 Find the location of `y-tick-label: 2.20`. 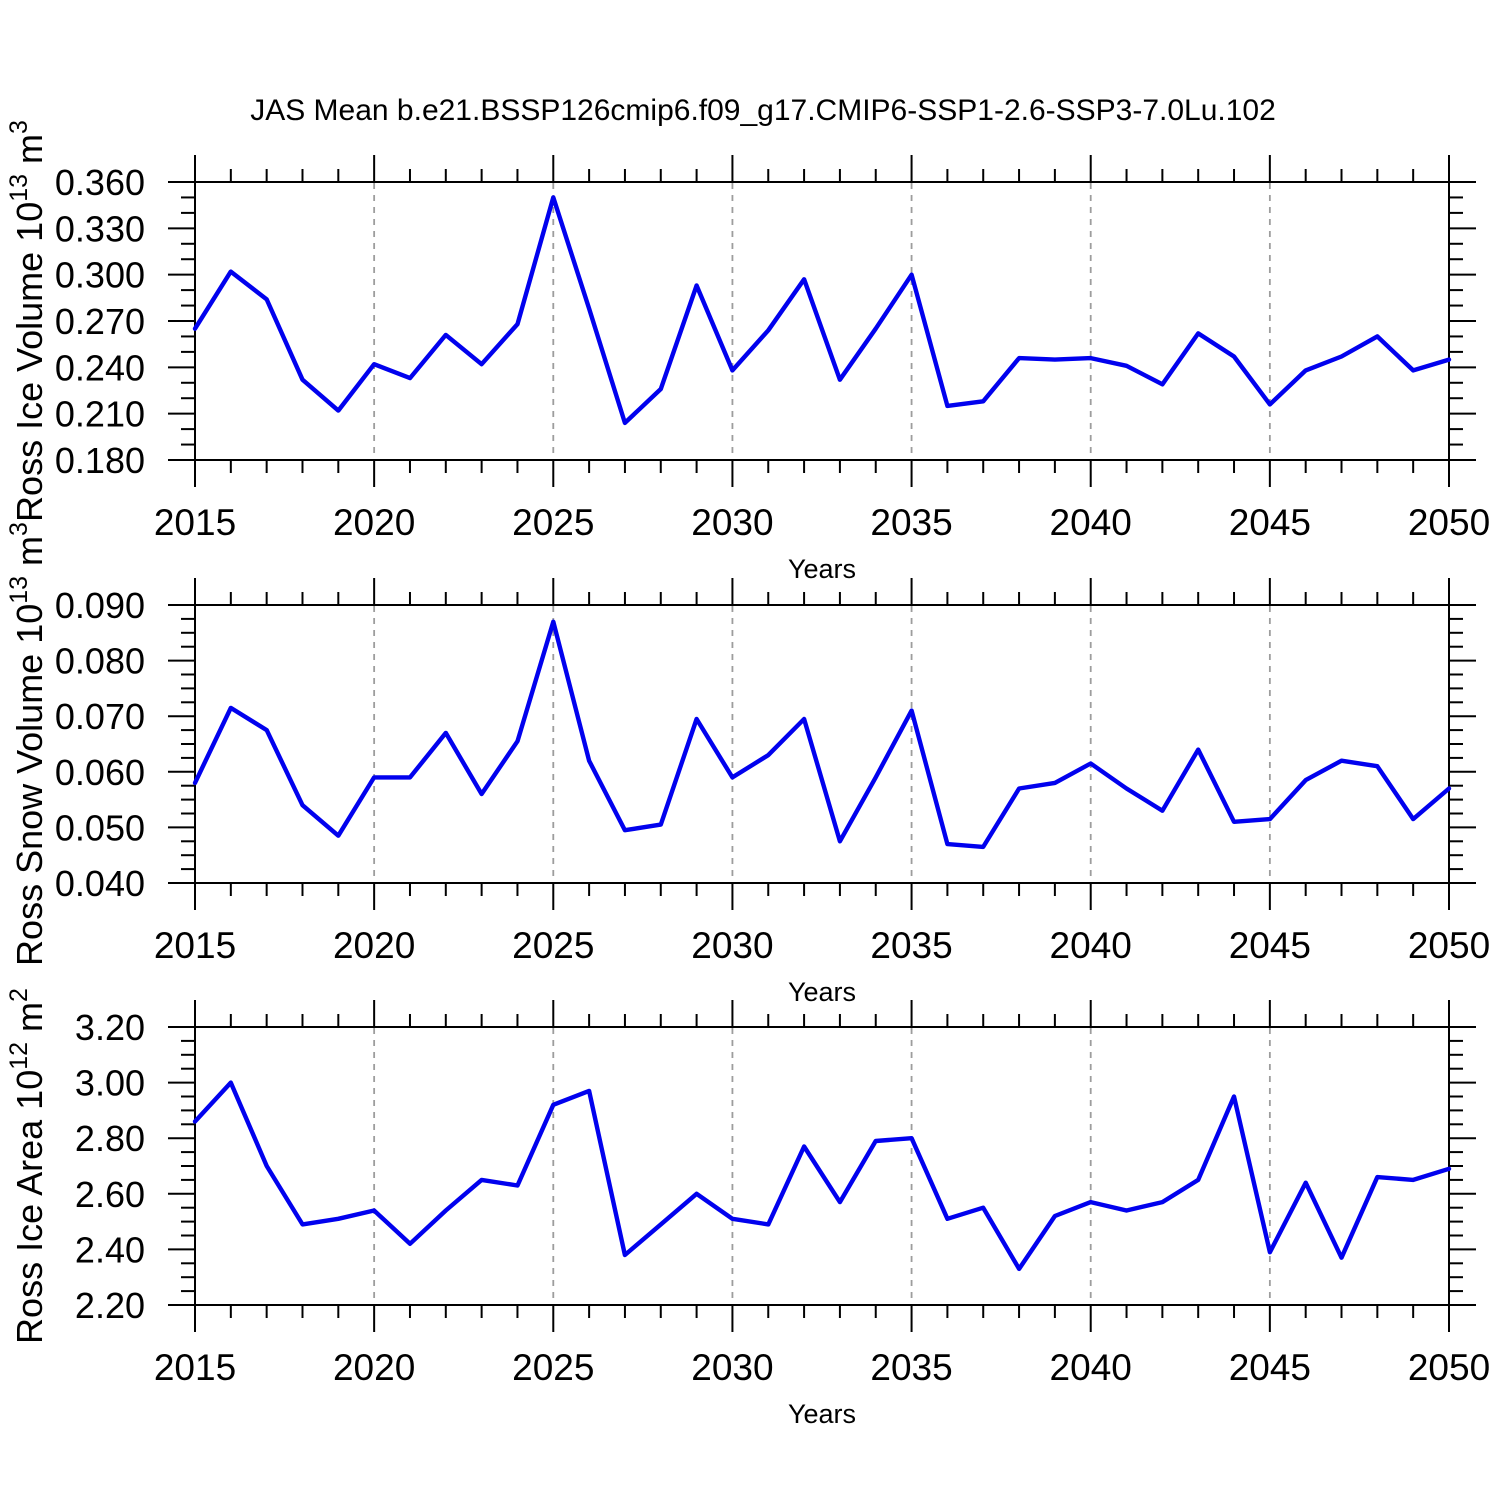

y-tick-label: 2.20 is located at coordinates (110, 1305).